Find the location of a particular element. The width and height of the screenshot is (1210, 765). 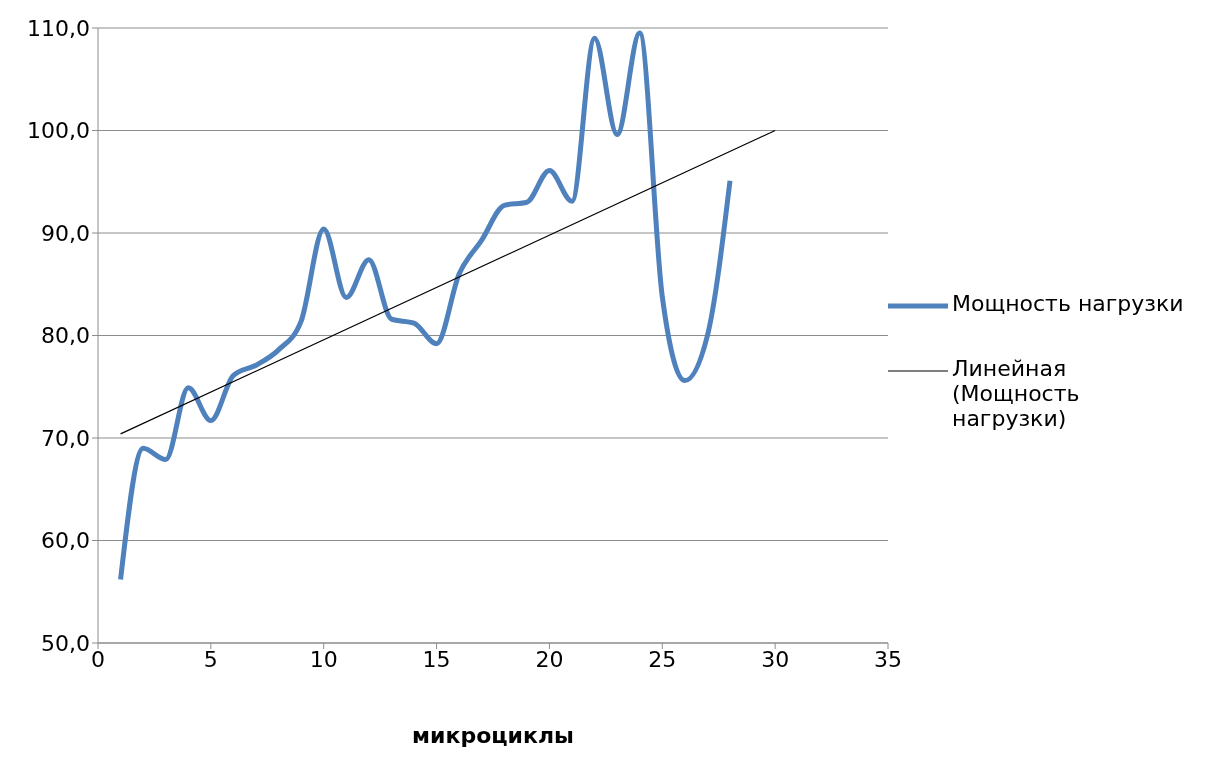

y-tick-label: 70,0 is located at coordinates (65, 438).